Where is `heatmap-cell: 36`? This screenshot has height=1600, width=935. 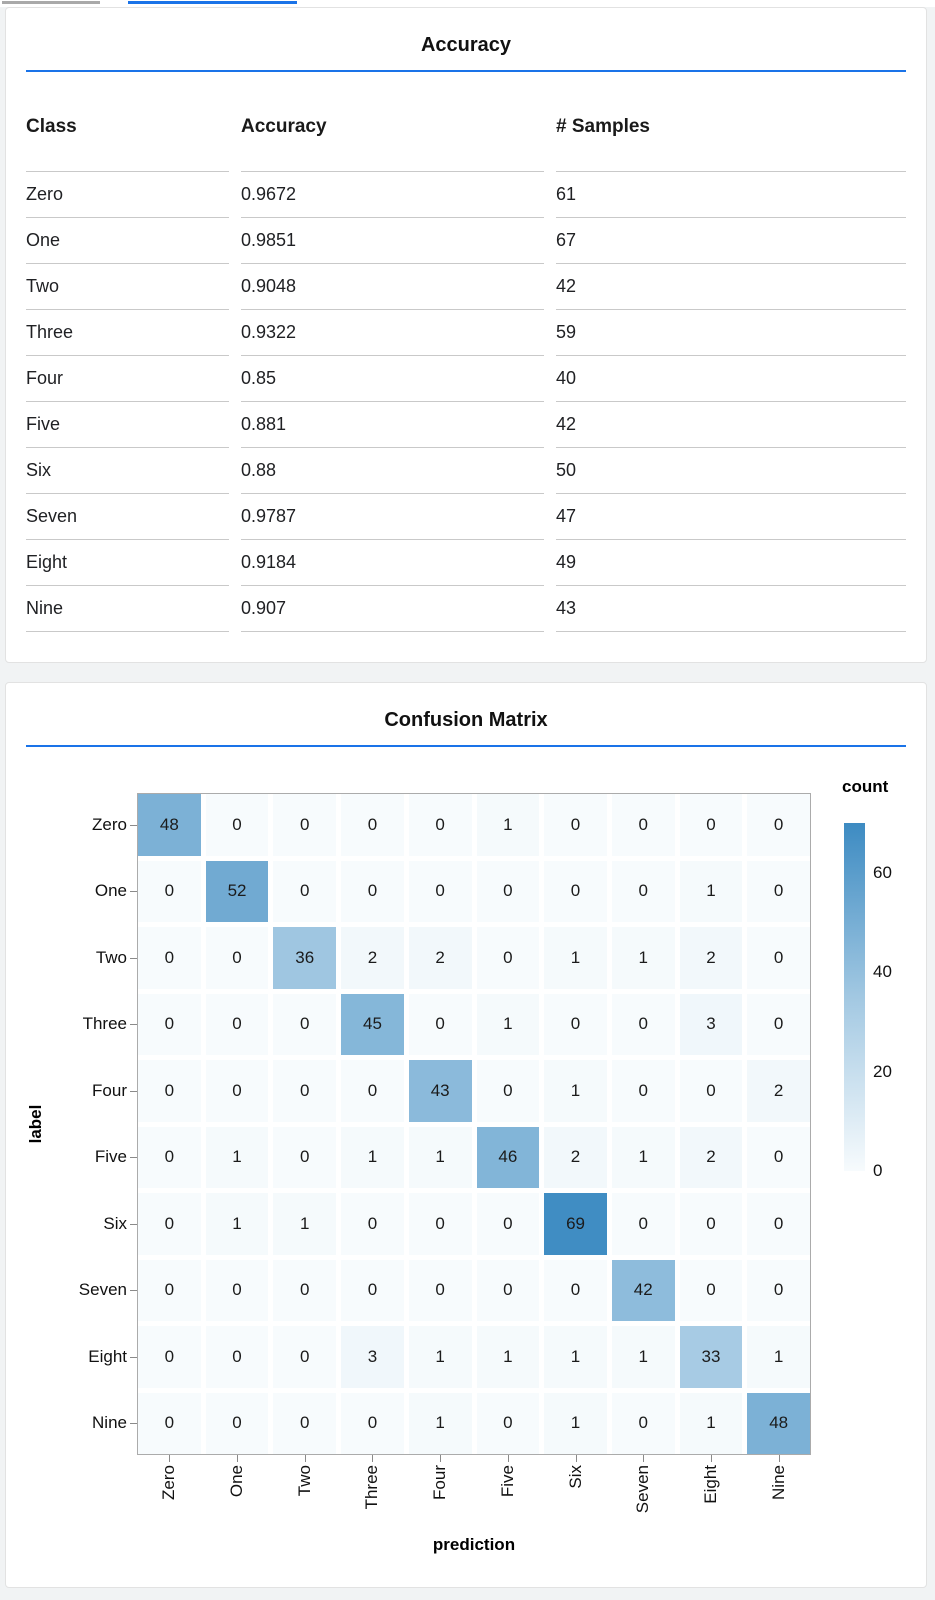
heatmap-cell: 36 is located at coordinates (305, 958).